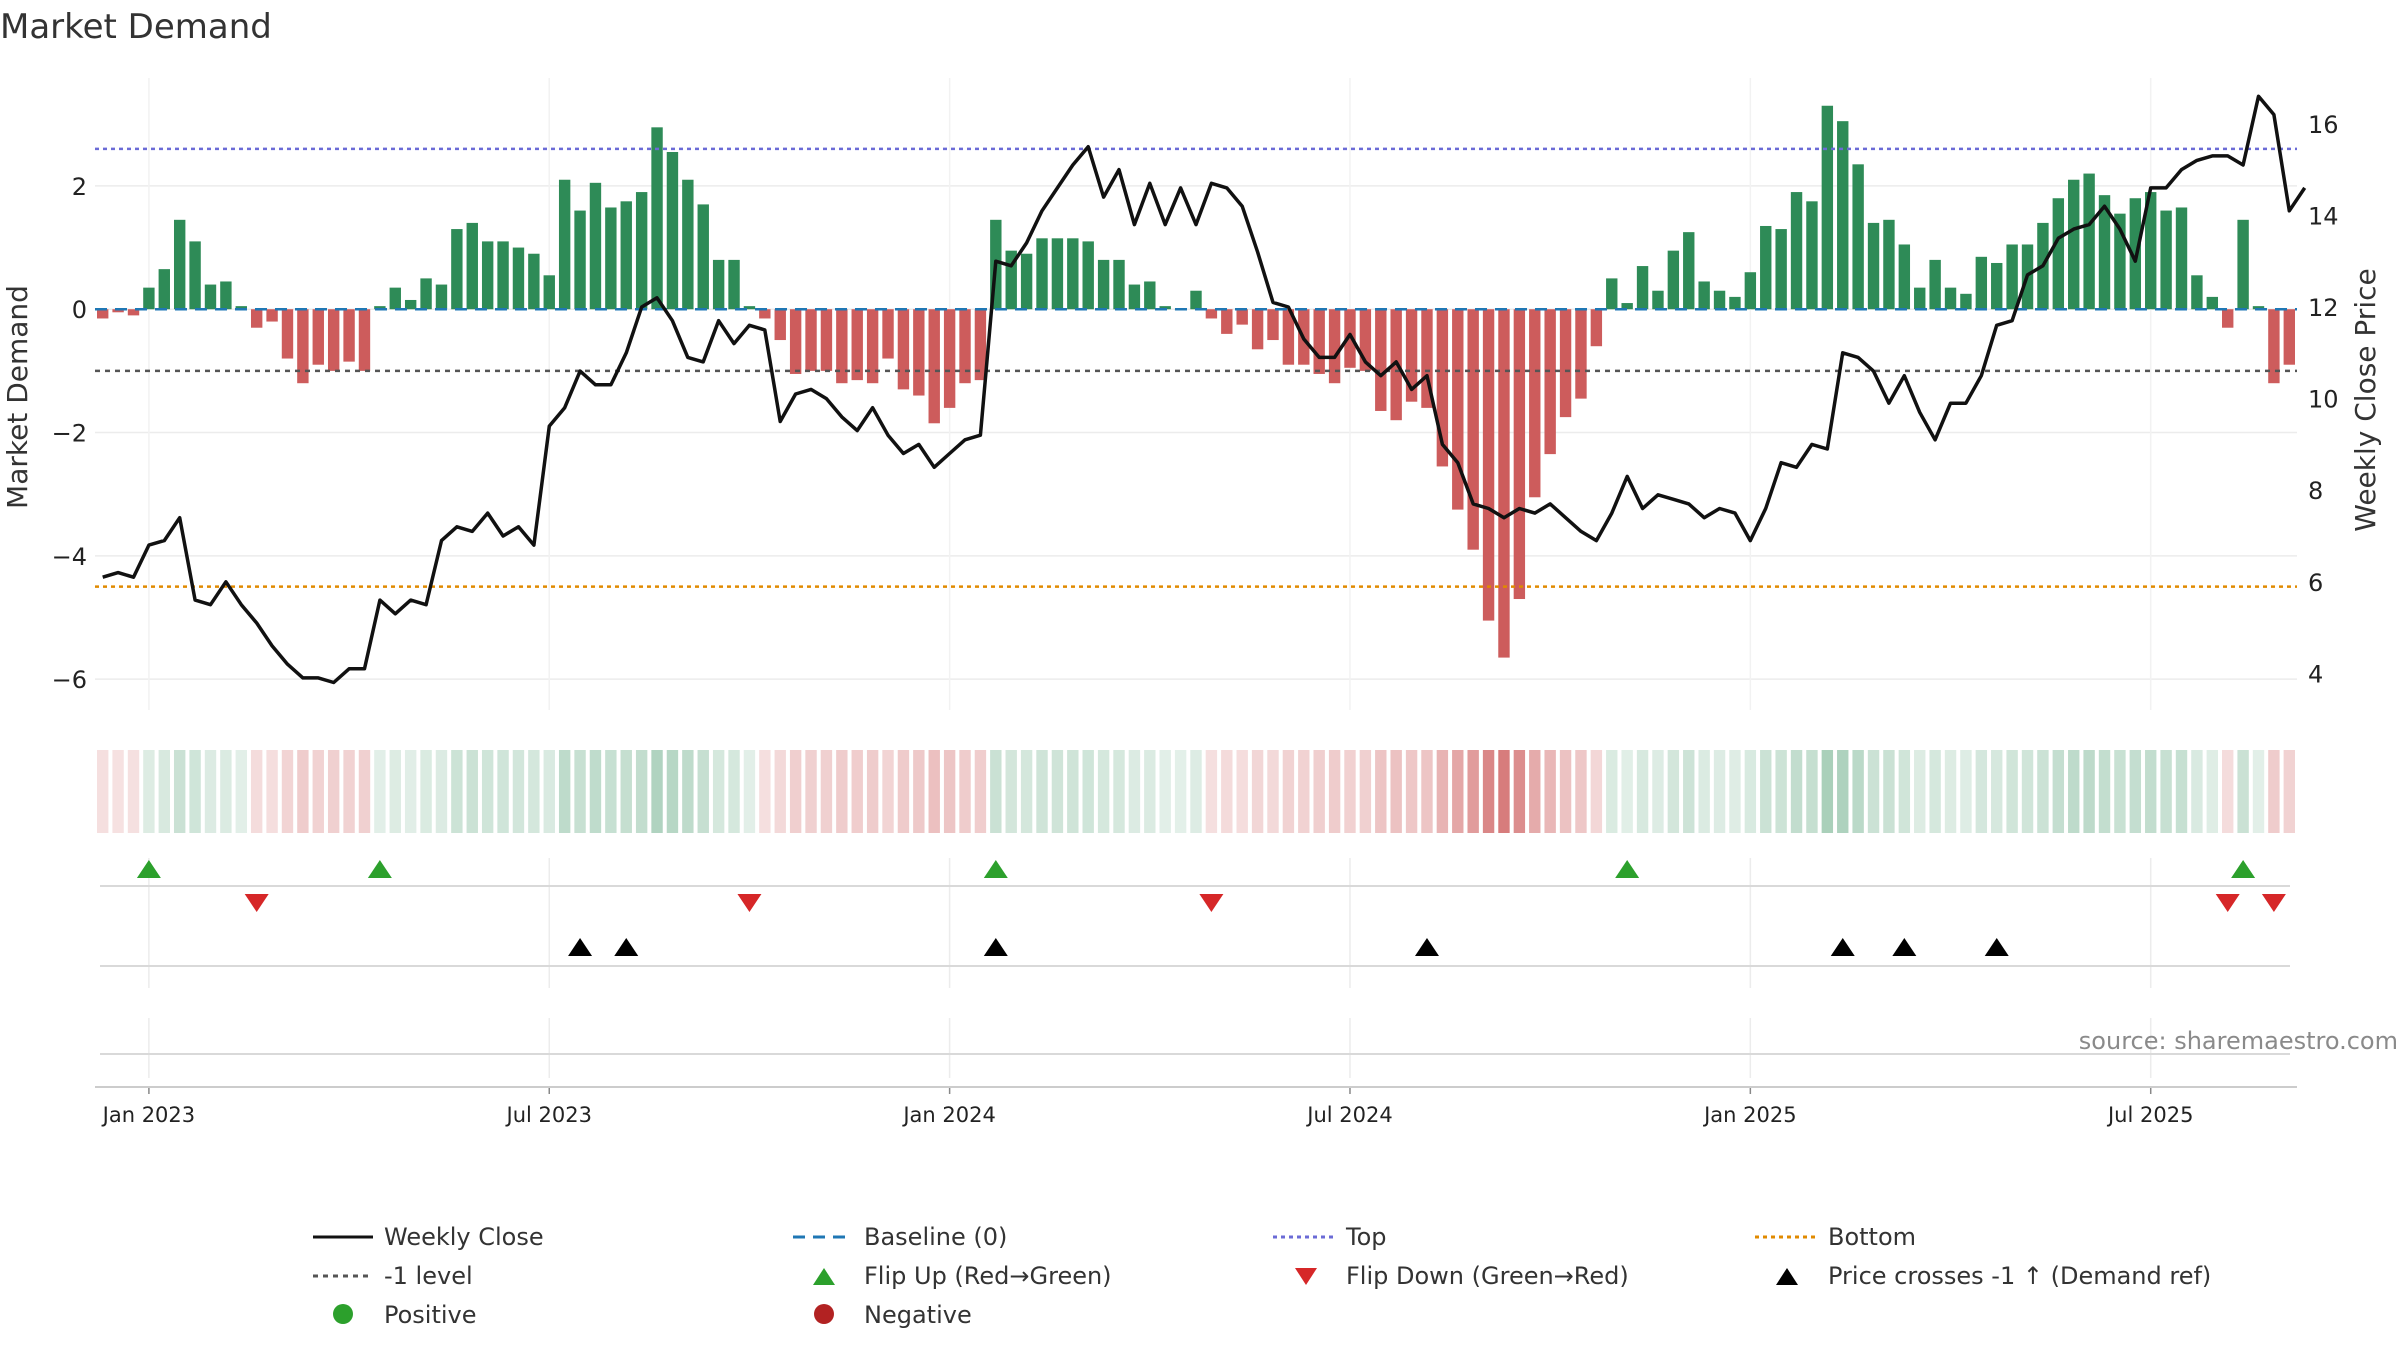 The width and height of the screenshot is (2400, 1350). I want to click on legend-item-flip-up: Flip Up (Red→Green), so click(962, 1276).